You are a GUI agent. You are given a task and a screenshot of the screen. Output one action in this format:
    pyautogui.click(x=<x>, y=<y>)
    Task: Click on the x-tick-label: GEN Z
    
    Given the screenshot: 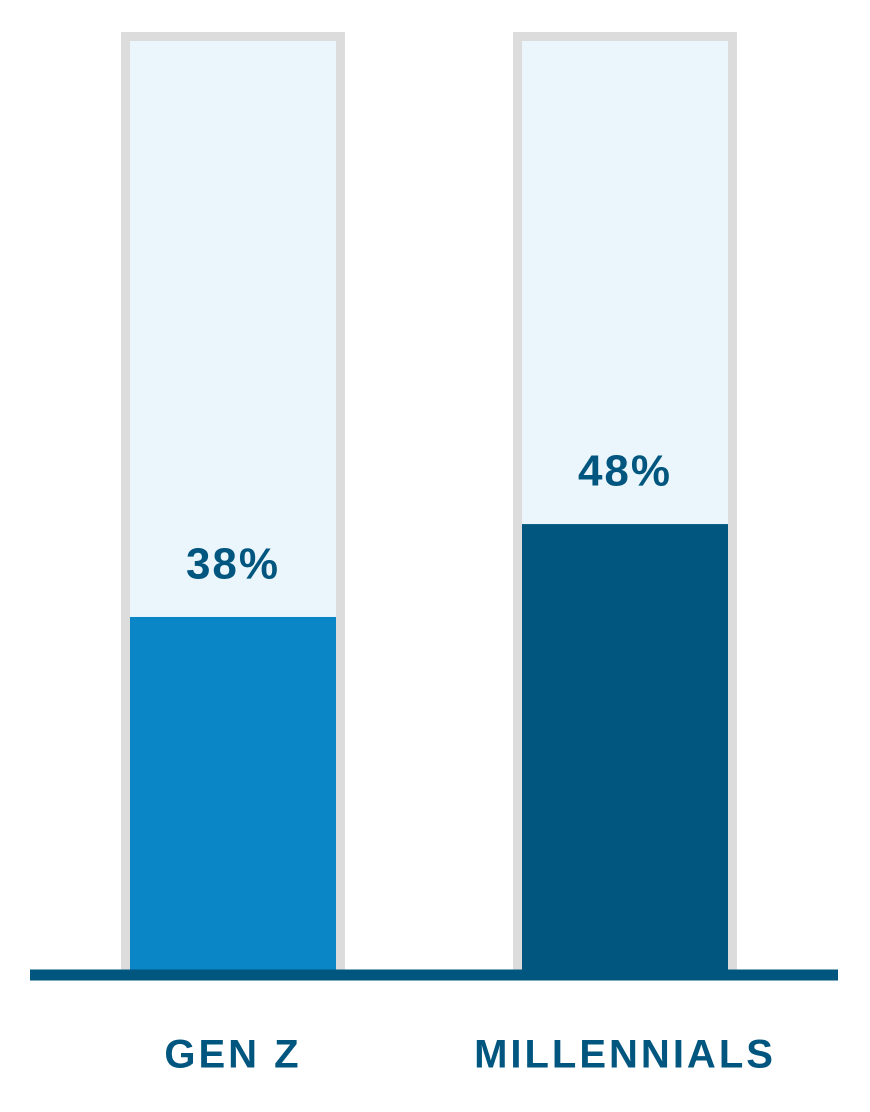 What is the action you would take?
    pyautogui.click(x=232, y=1055)
    